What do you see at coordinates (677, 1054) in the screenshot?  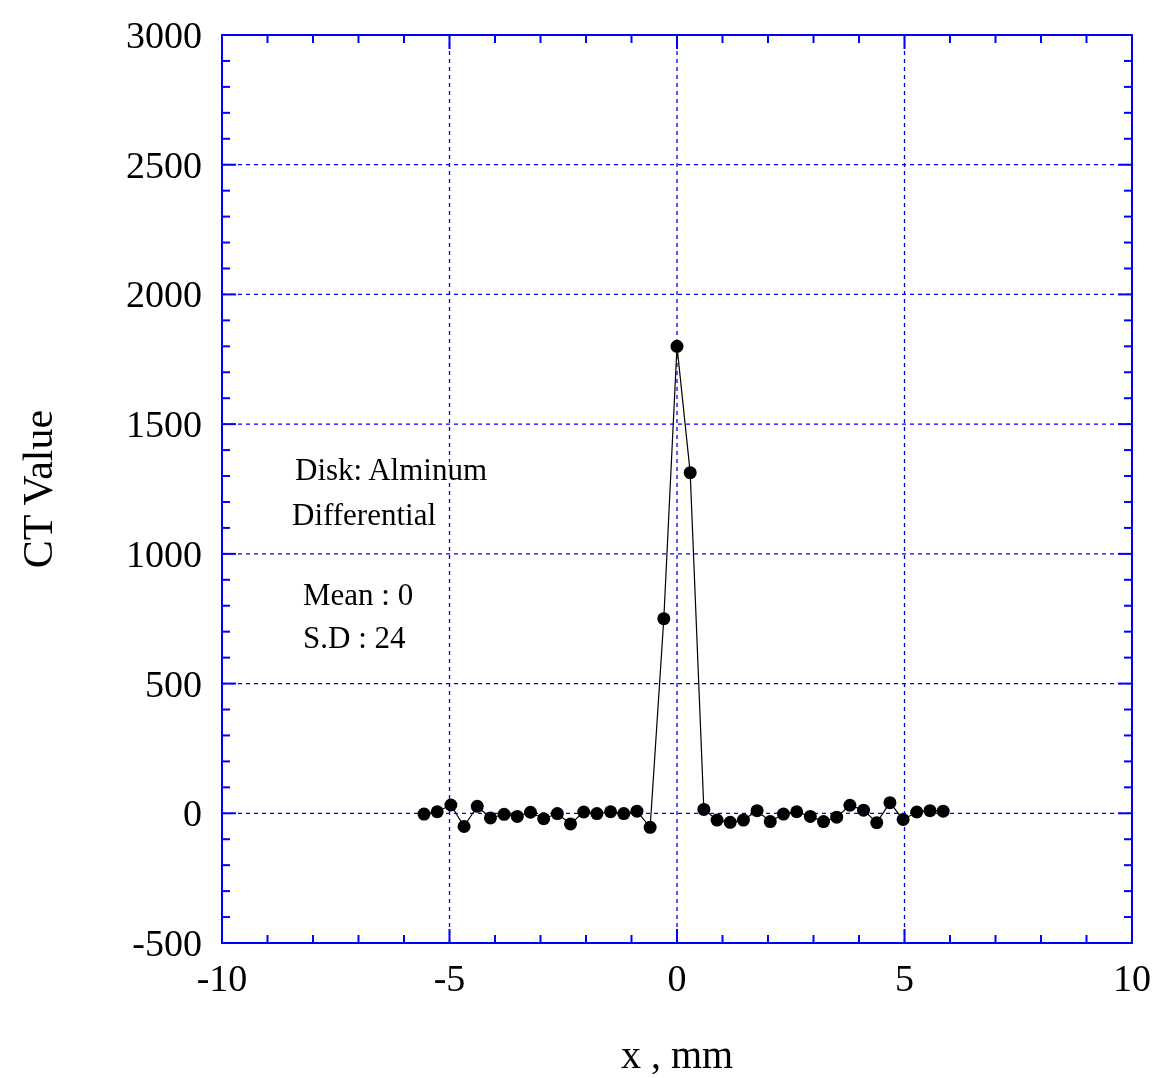 I see `x-axis-title: x , mm` at bounding box center [677, 1054].